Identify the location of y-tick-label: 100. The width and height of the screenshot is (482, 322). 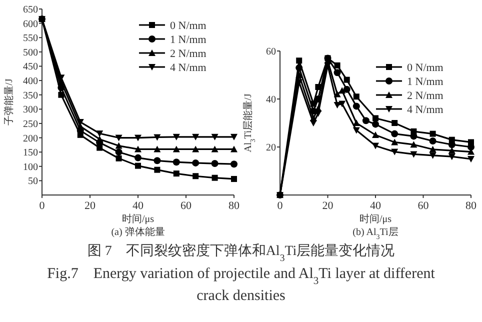
(30, 167).